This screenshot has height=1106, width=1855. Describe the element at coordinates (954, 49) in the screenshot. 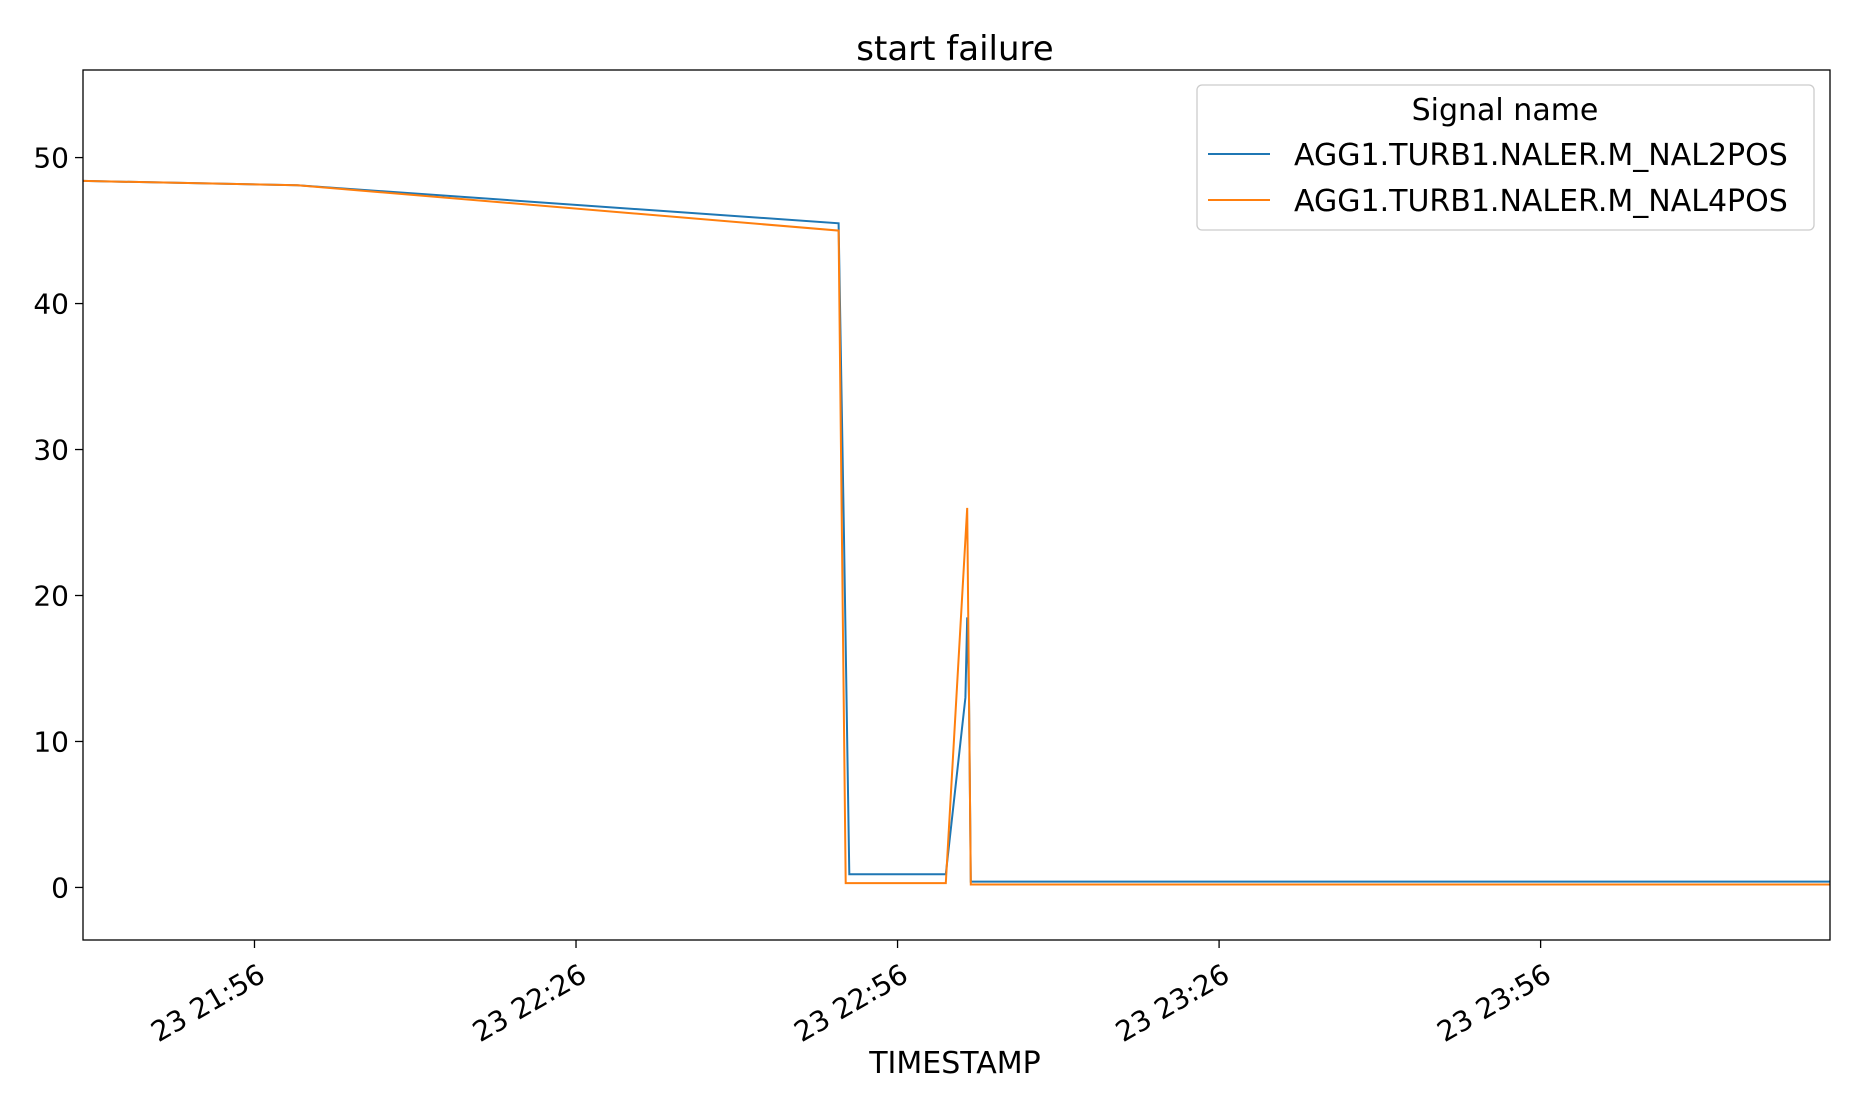

I see `chart-title: start failure` at that location.